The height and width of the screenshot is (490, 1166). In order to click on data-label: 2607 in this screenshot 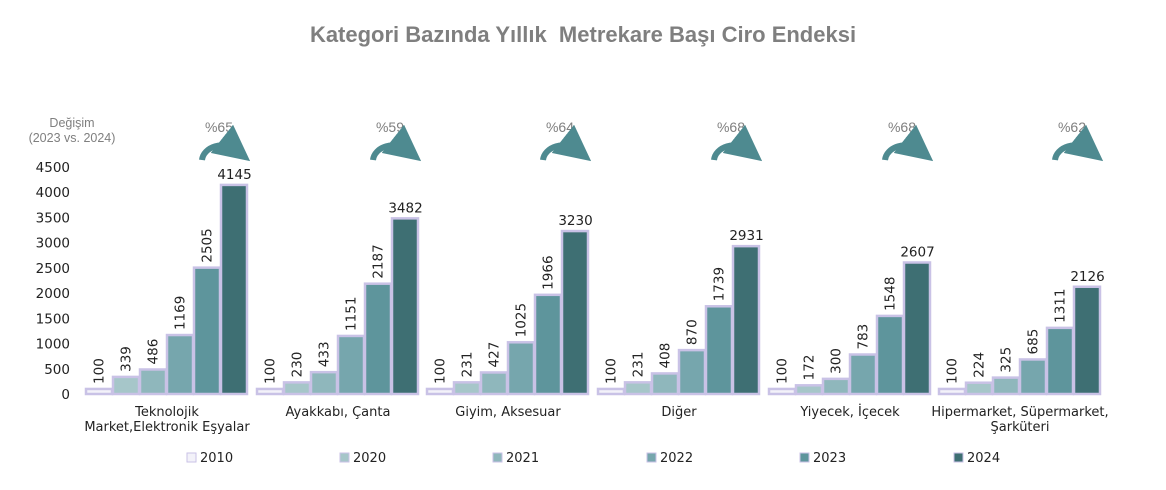, I will do `click(917, 252)`.